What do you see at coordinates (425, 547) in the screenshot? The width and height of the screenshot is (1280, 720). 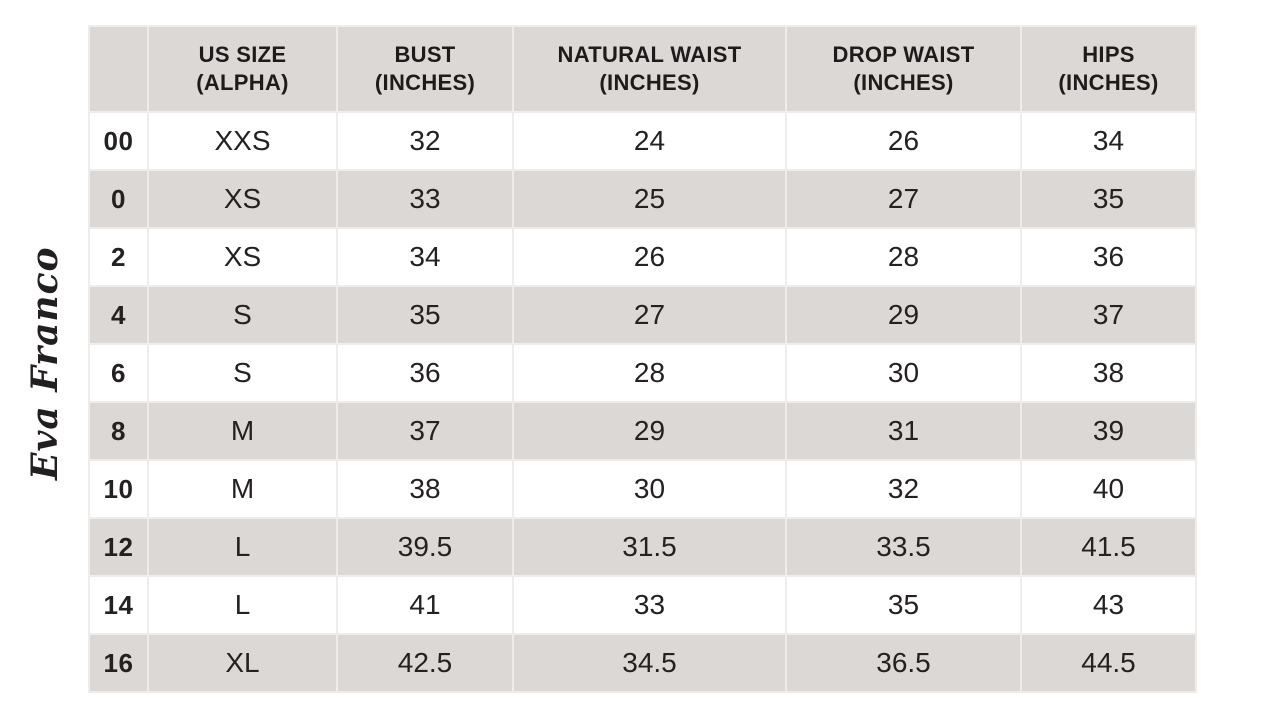 I see `cell-bust: 39.5` at bounding box center [425, 547].